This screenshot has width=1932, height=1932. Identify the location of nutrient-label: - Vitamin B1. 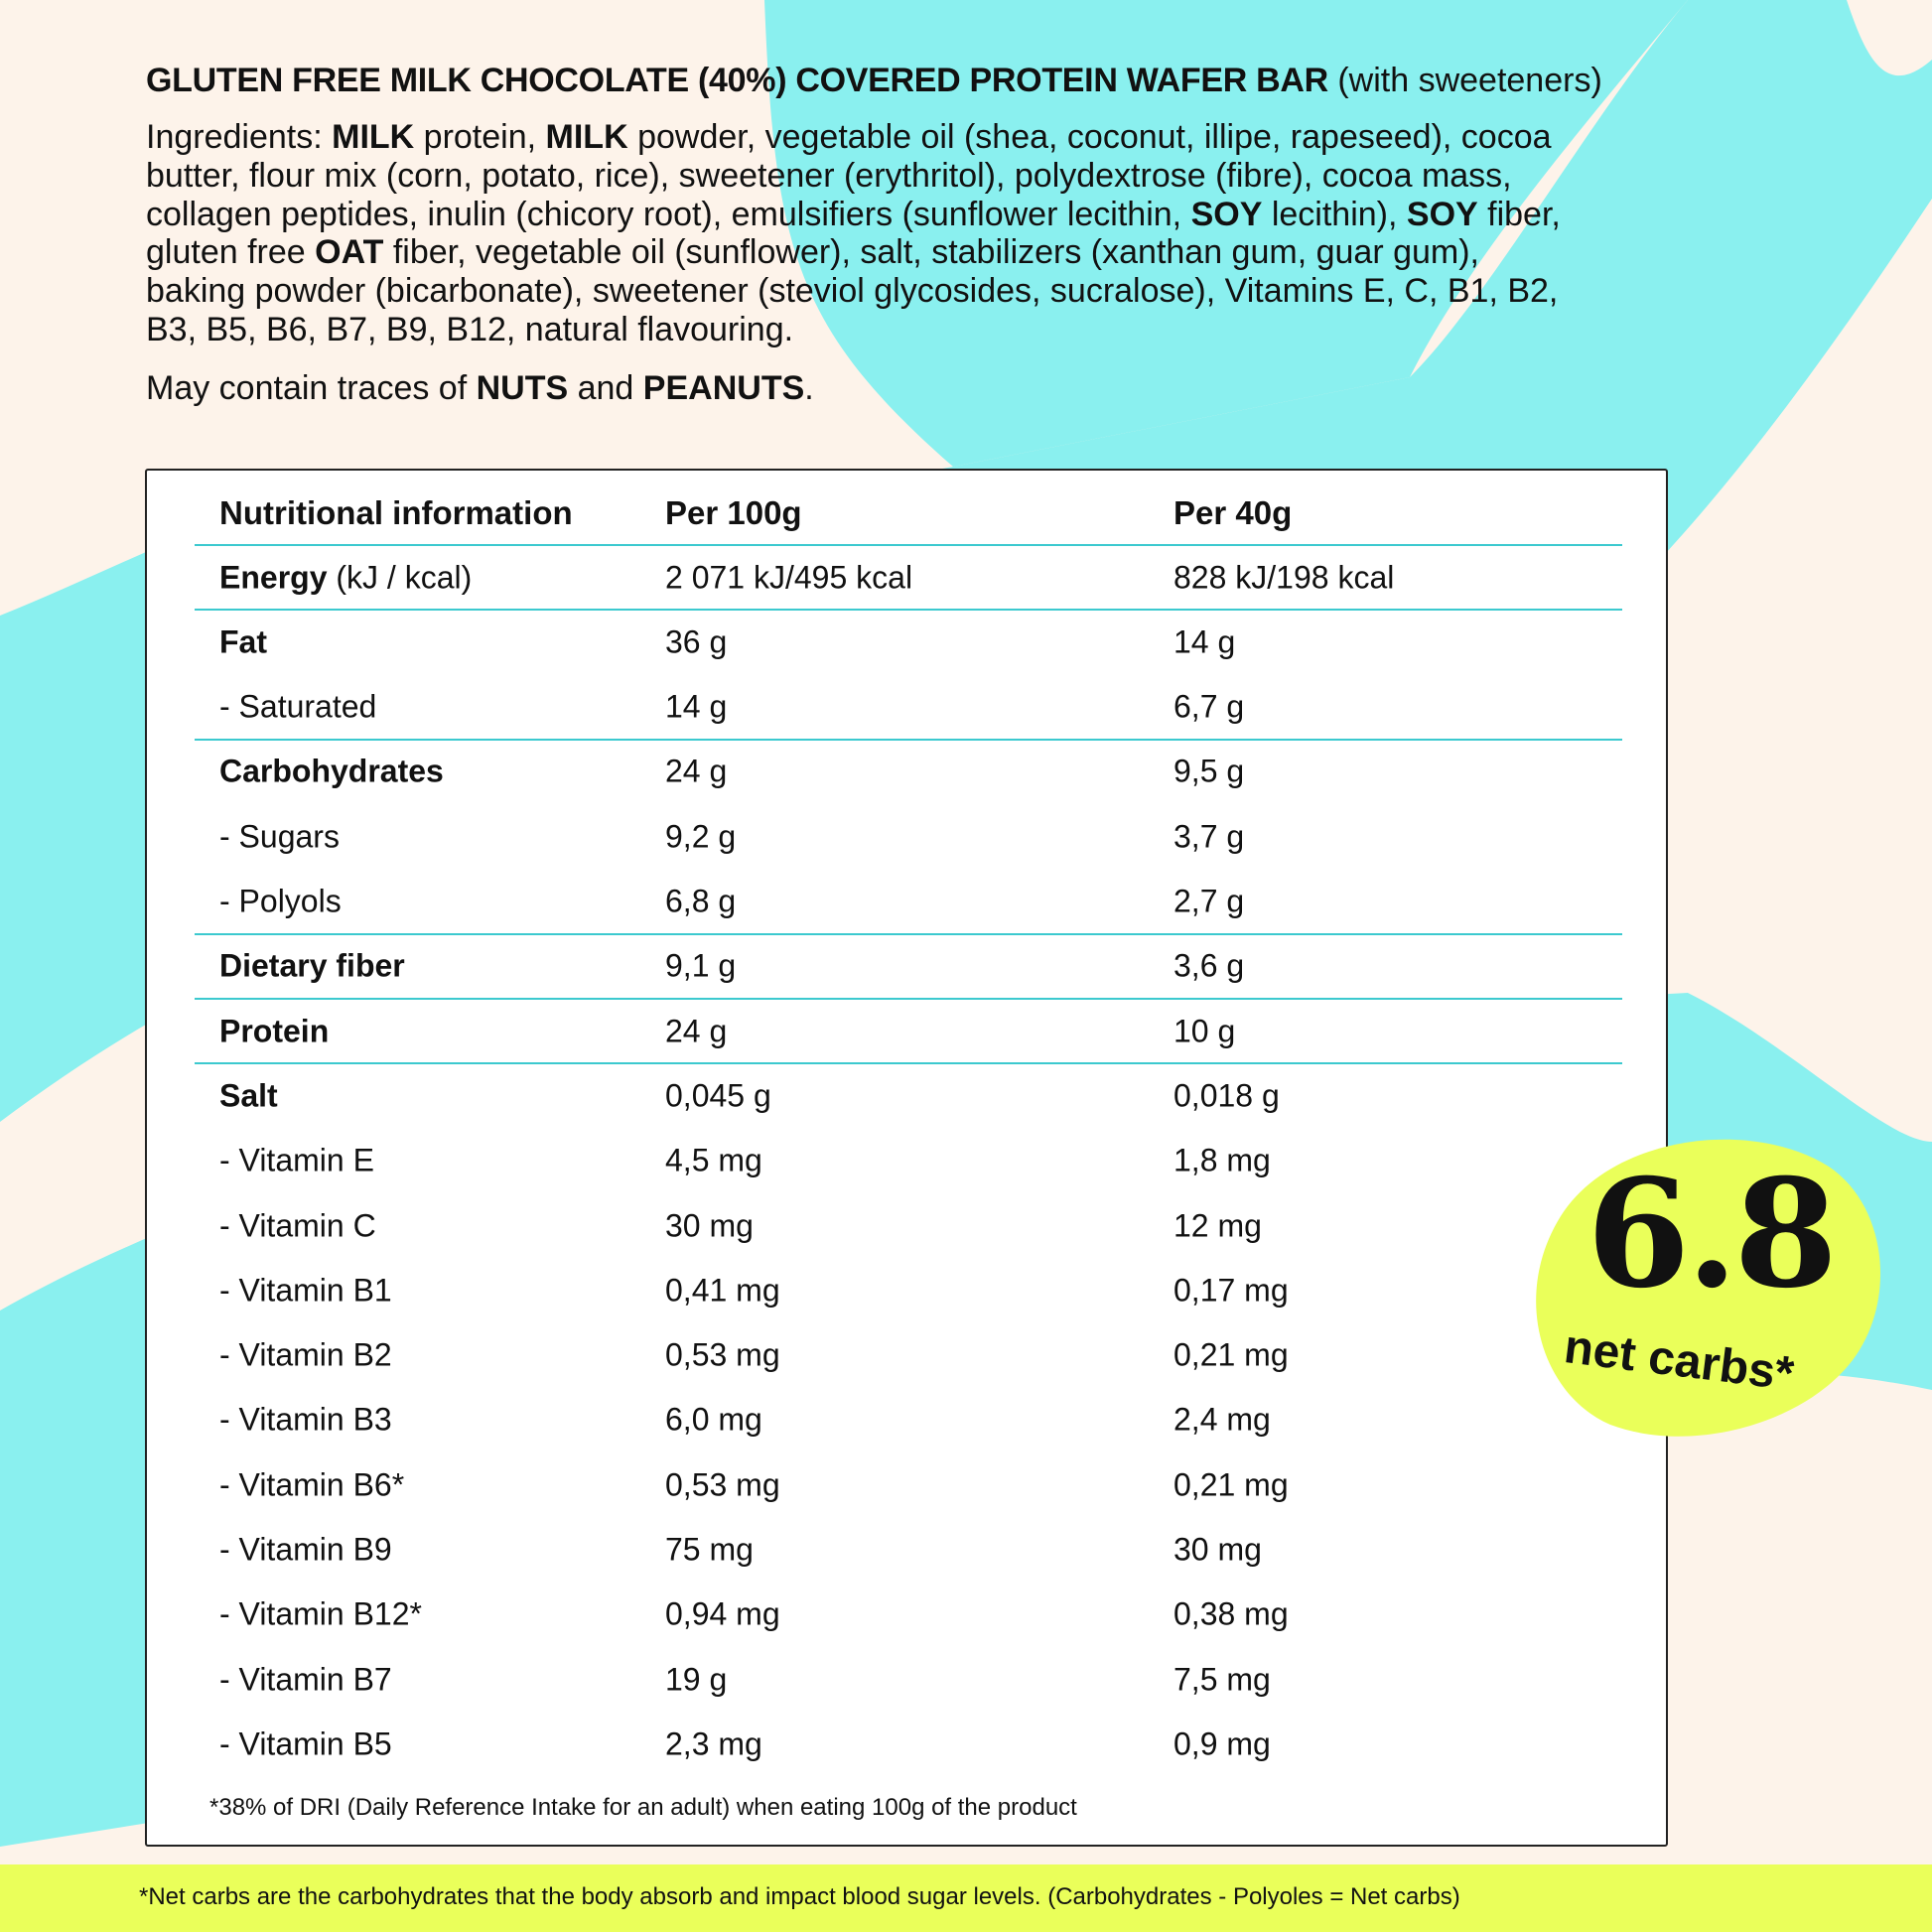
(306, 1290).